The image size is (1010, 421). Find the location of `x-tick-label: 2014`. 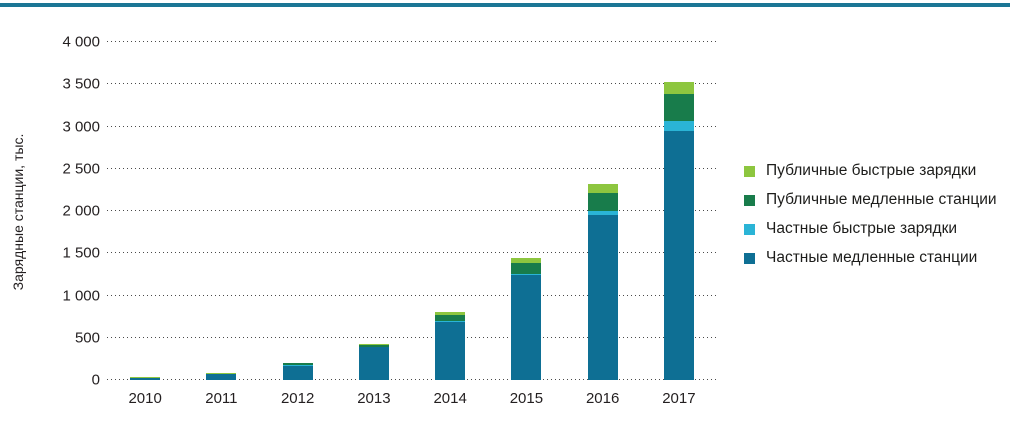

x-tick-label: 2014 is located at coordinates (450, 398).